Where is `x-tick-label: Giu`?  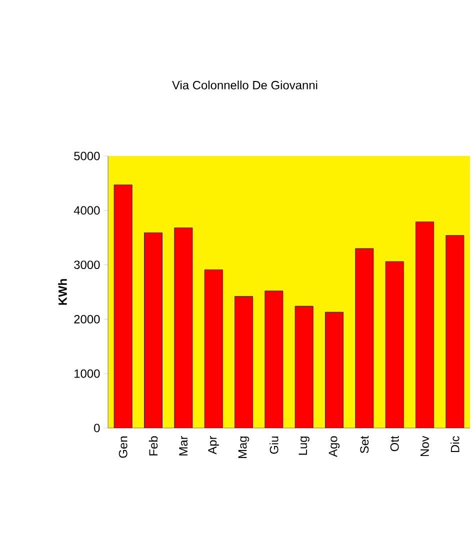 x-tick-label: Giu is located at coordinates (274, 445).